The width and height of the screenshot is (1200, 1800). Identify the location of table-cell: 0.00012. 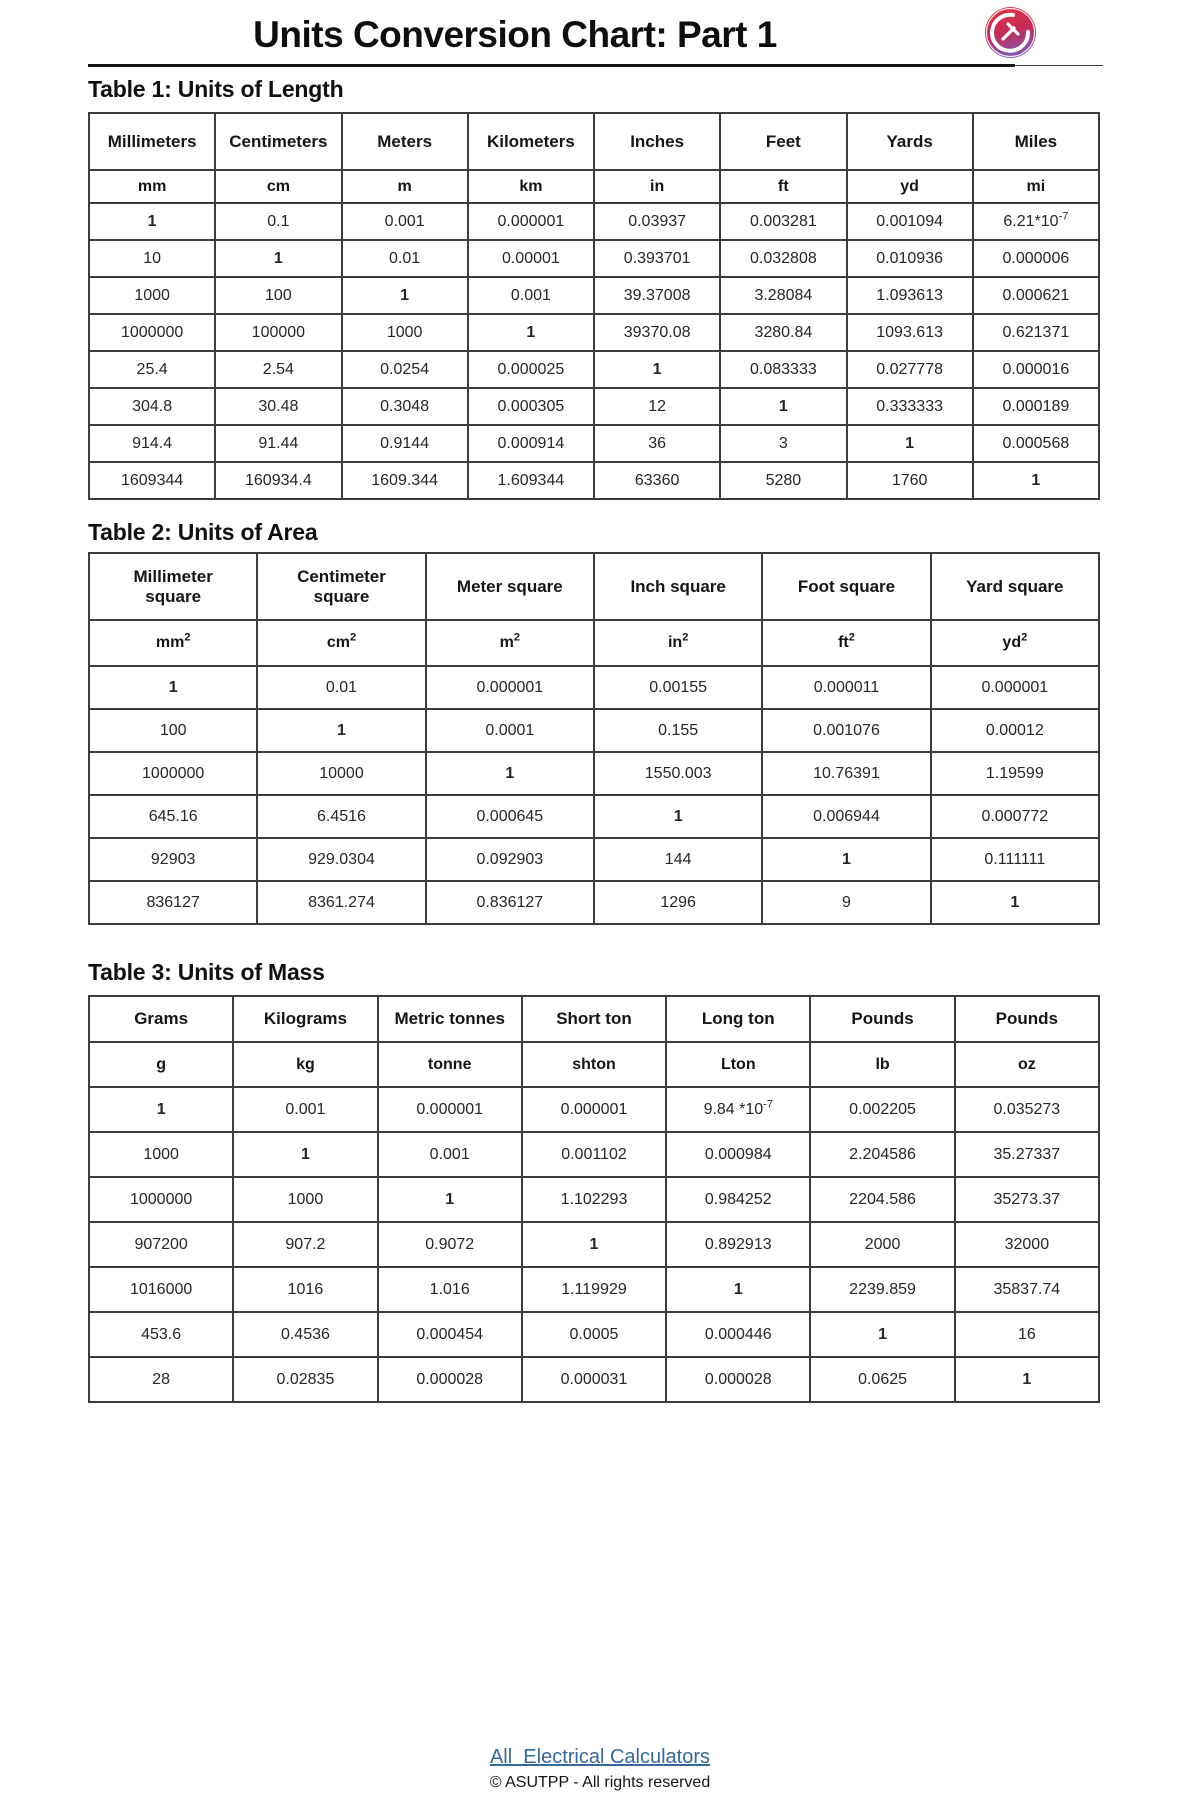
(1015, 730).